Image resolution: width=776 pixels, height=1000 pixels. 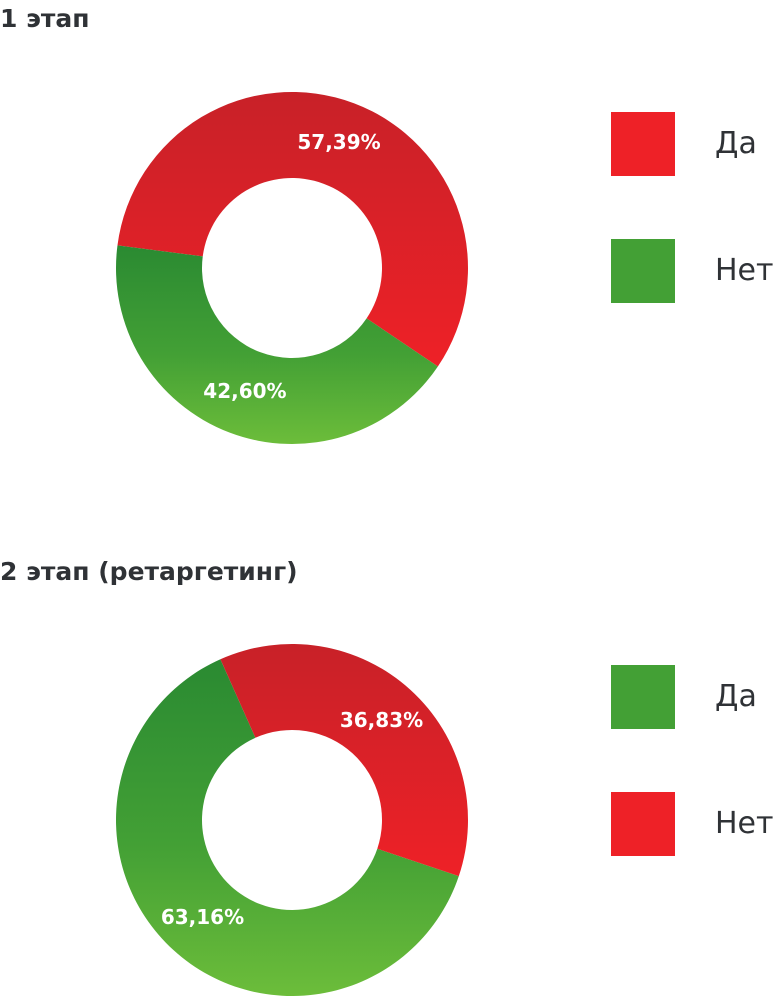 What do you see at coordinates (244, 391) in the screenshot?
I see `slice-label-net: 42,60%` at bounding box center [244, 391].